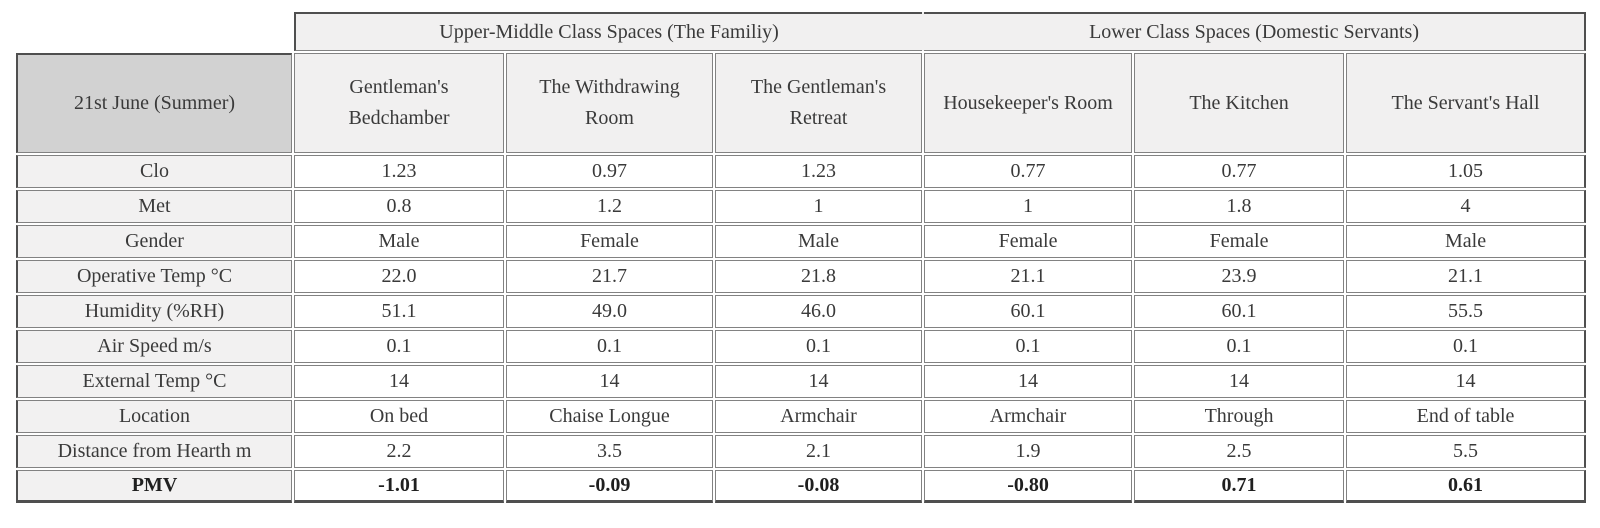  What do you see at coordinates (1466, 276) in the screenshot?
I see `cell-operative-temp-c-col6: 21.1` at bounding box center [1466, 276].